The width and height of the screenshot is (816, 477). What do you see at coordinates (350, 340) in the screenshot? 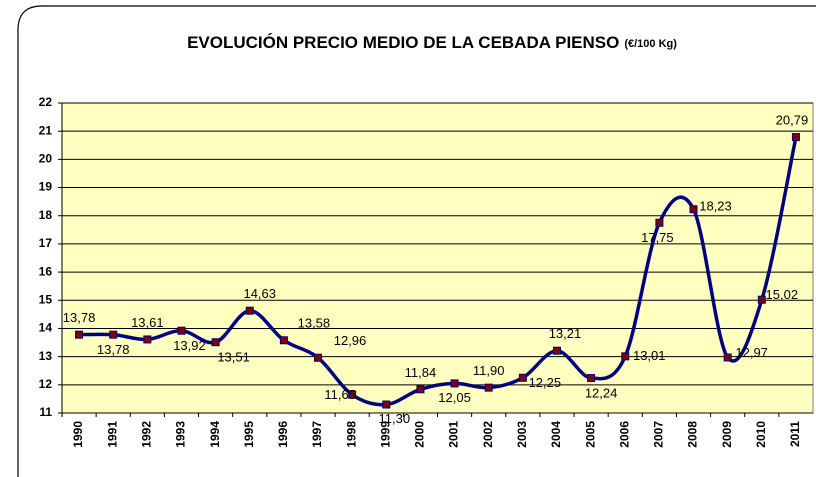
I see `data-label: 12,96` at bounding box center [350, 340].